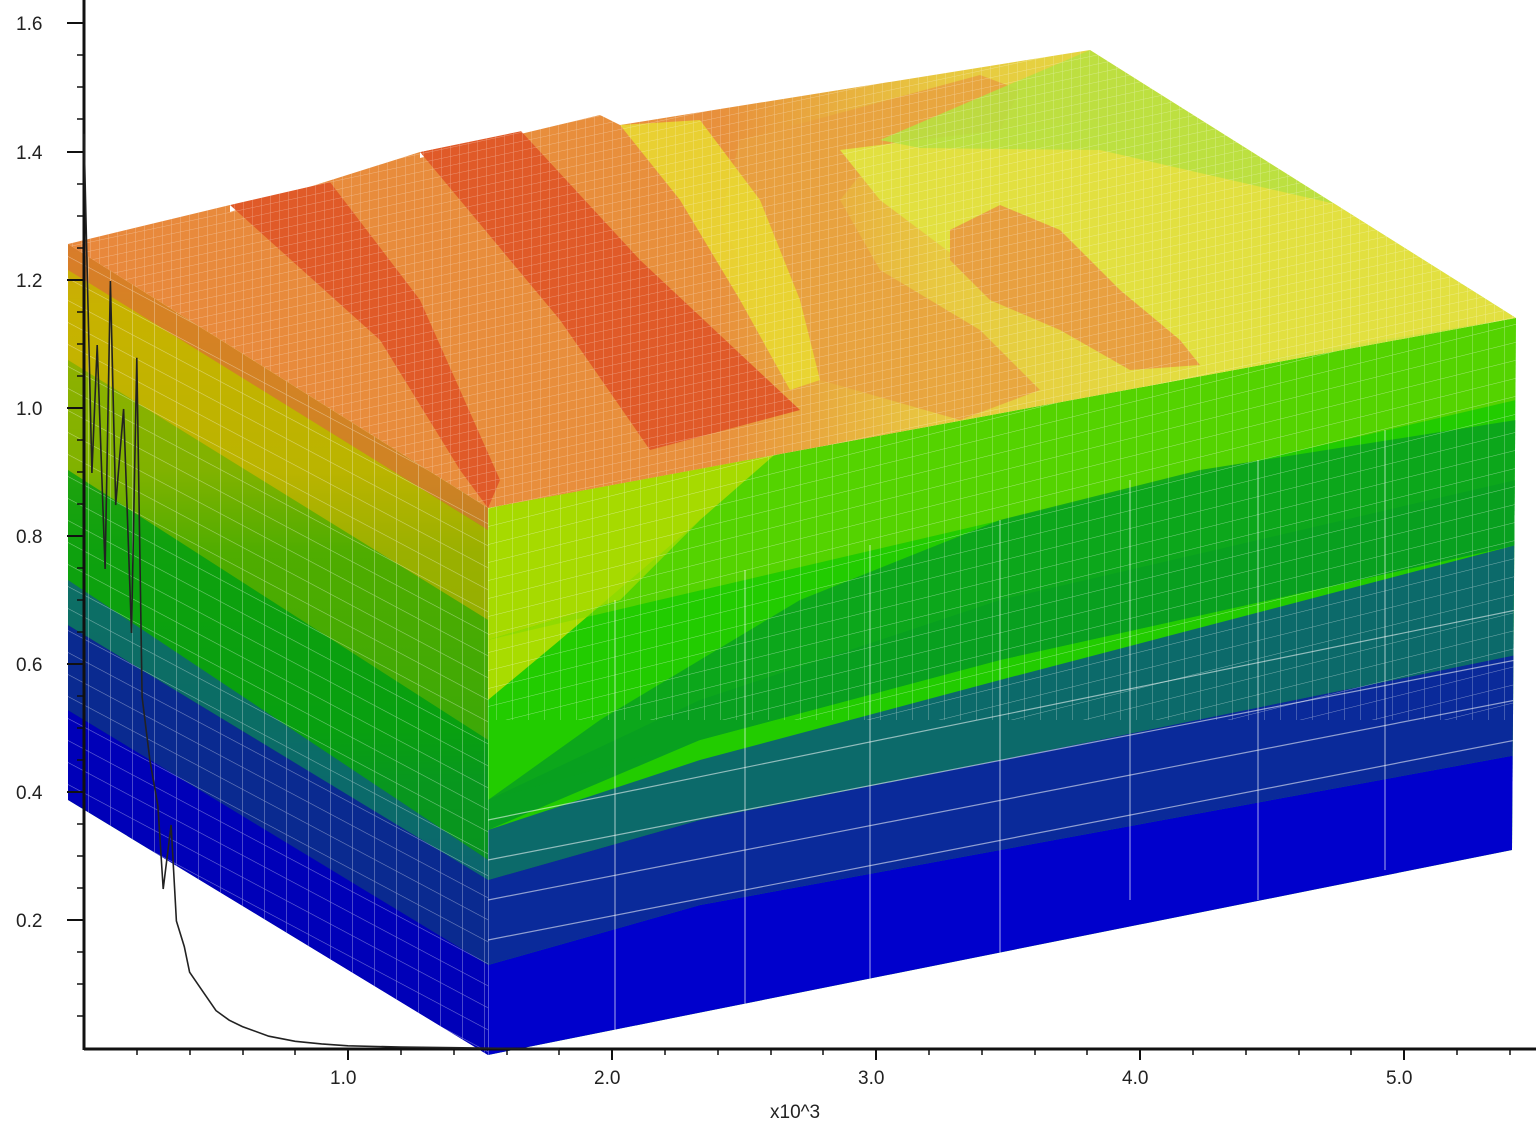  Describe the element at coordinates (607, 1078) in the screenshot. I see `x-tick-label: 2.0` at that location.